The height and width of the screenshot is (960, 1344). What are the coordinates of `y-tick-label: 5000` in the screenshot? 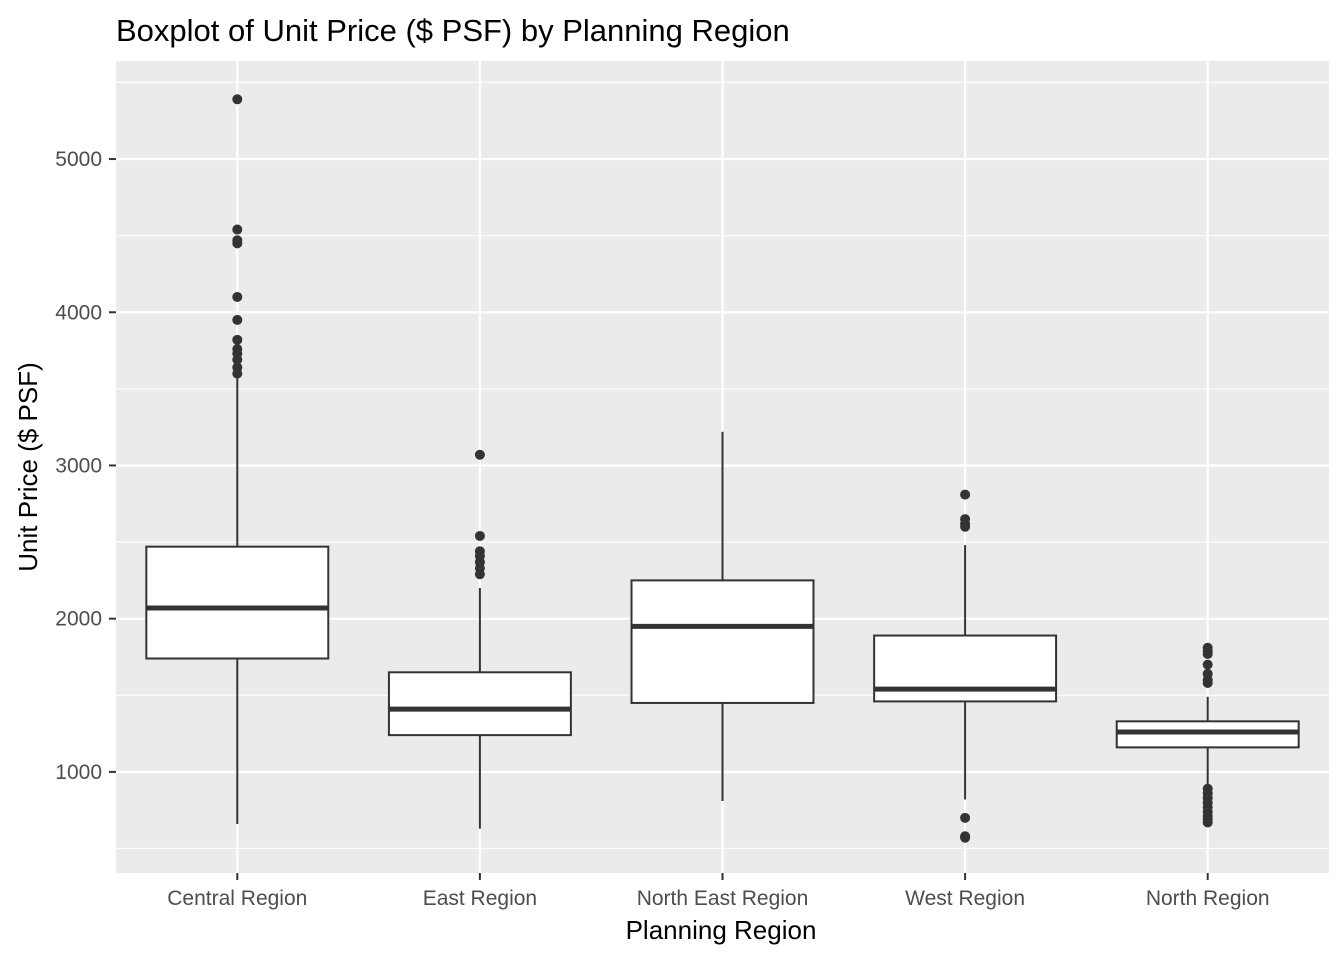 It's located at (78, 159).